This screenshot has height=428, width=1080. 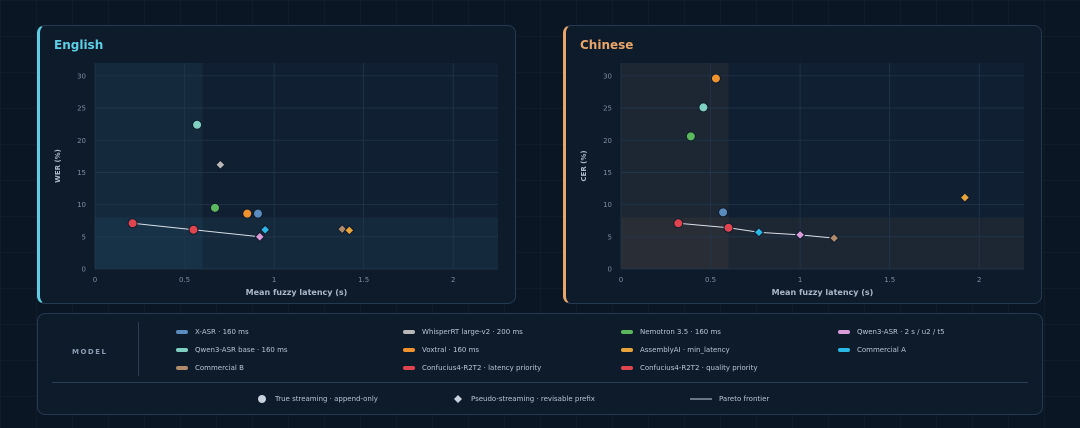 What do you see at coordinates (58, 166) in the screenshot?
I see `y-axis-label: WER (%)` at bounding box center [58, 166].